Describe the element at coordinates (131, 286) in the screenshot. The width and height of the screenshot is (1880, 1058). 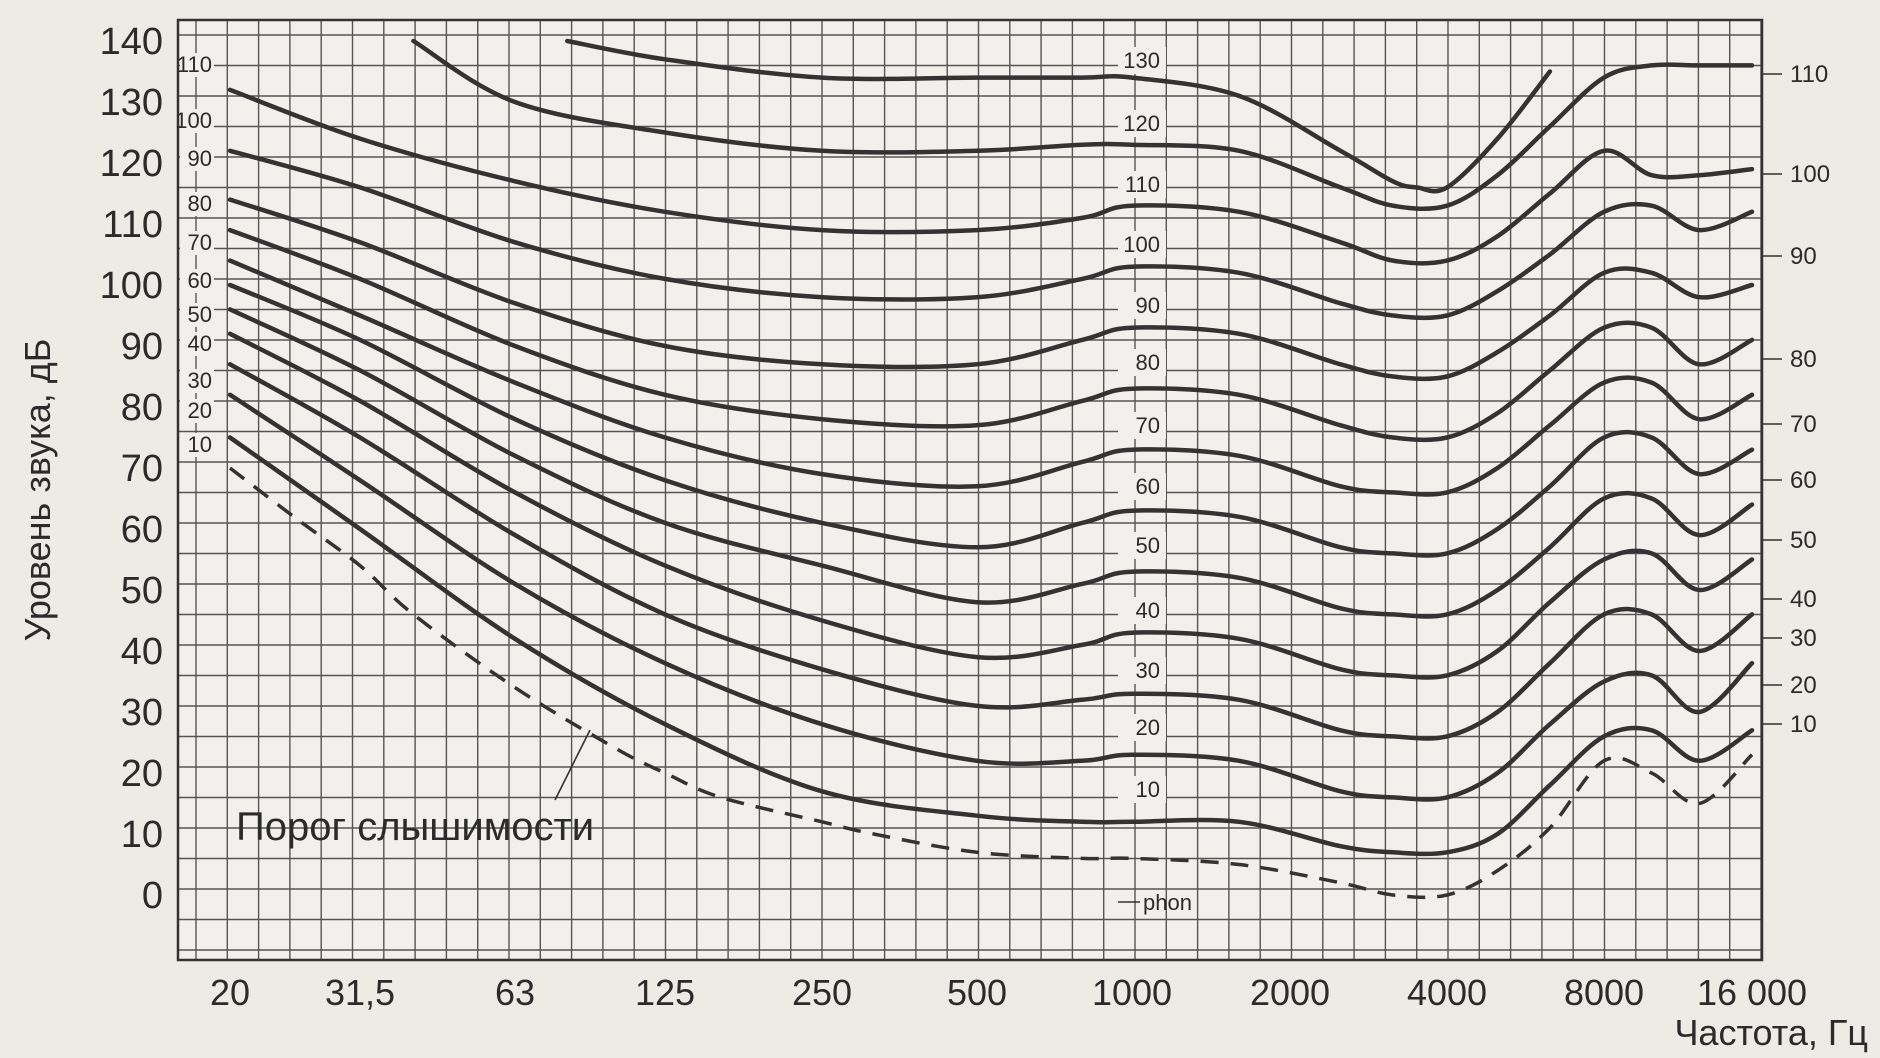
I see `y-tick-label: 100` at that location.